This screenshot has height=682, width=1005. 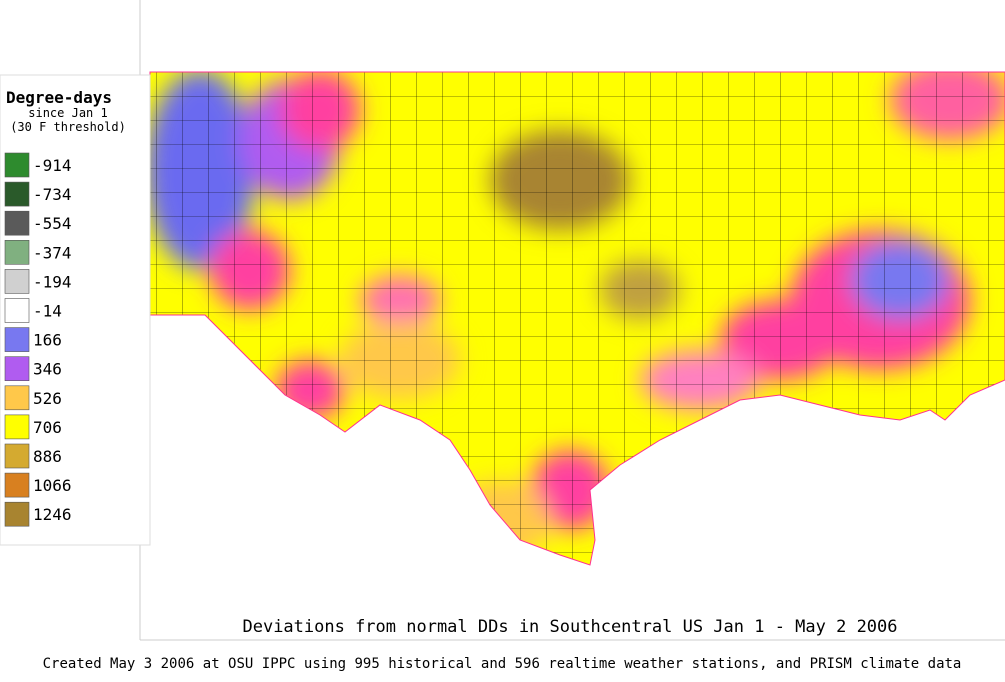 What do you see at coordinates (47, 369) in the screenshot?
I see `legend-label: 346` at bounding box center [47, 369].